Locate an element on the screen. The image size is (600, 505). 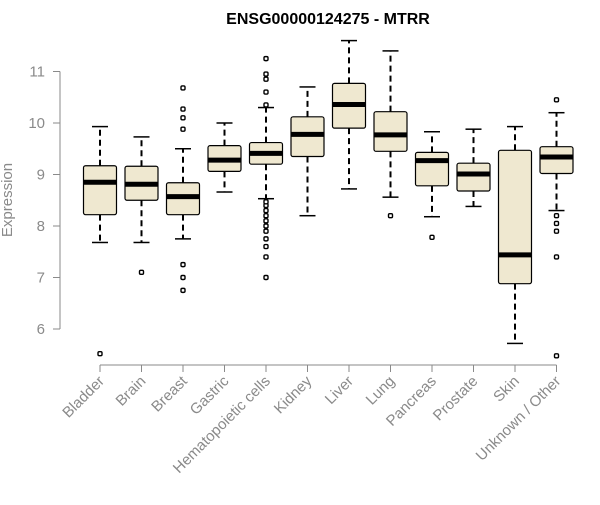
x-tick-label: Prostate is located at coordinates (456, 399).